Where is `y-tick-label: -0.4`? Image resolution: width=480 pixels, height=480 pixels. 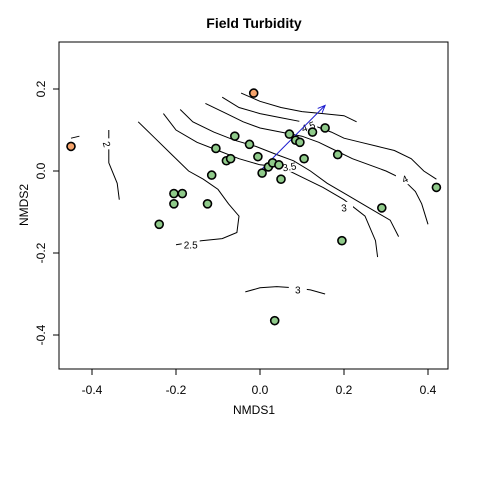 y-tick-label: -0.4 is located at coordinates (41, 334).